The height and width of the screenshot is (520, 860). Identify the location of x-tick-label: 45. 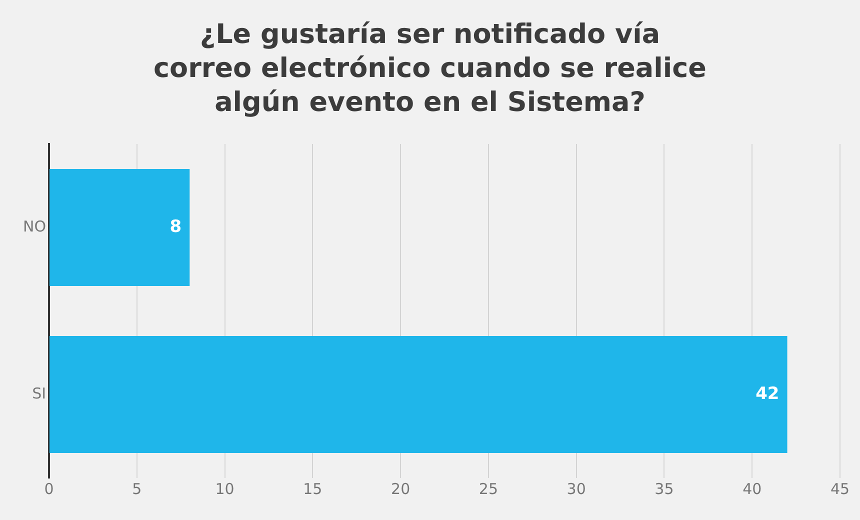
(840, 489).